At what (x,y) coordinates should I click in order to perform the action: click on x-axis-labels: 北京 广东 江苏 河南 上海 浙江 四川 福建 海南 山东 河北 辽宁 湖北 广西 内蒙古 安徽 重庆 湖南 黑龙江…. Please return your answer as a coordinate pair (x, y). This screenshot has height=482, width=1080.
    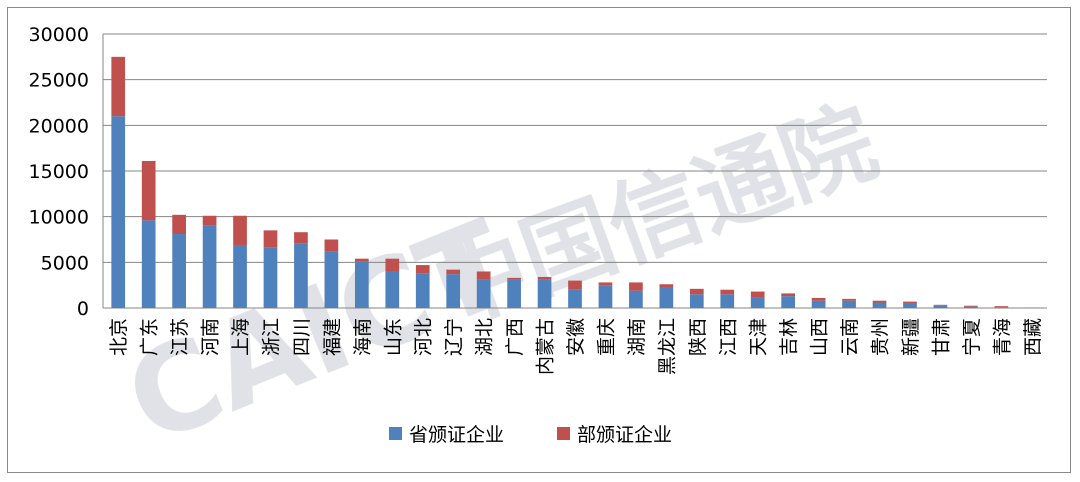
    Looking at the image, I should click on (576, 346).